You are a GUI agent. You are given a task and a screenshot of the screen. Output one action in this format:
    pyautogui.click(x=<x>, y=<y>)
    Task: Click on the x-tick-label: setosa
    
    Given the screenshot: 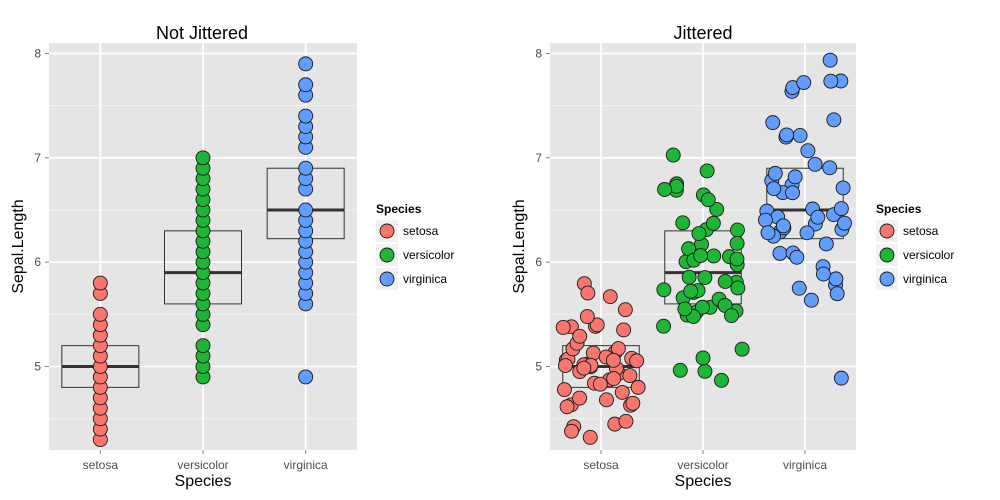 What is the action you would take?
    pyautogui.click(x=101, y=465)
    